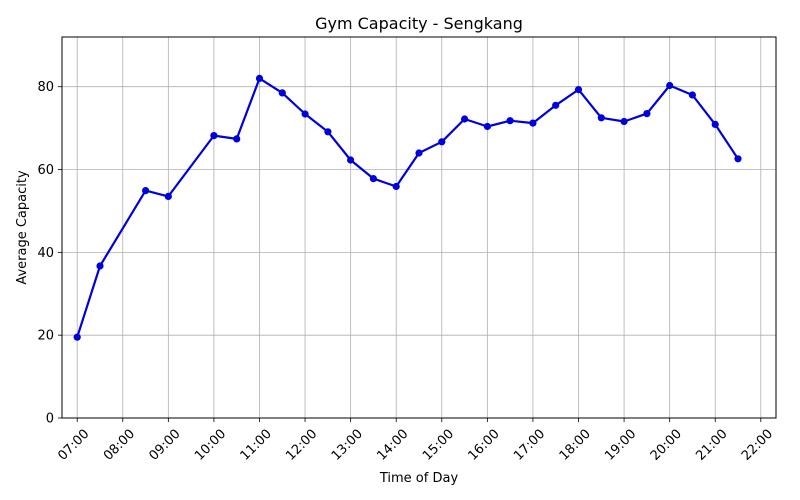 The image size is (800, 500). What do you see at coordinates (22, 227) in the screenshot?
I see `y-axis-label: Average Capacity` at bounding box center [22, 227].